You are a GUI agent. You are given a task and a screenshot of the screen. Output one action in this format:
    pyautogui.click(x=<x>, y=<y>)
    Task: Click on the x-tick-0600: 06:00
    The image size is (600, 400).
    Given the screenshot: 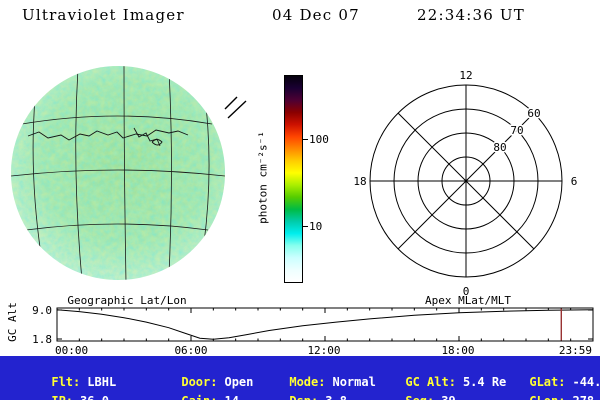 What is the action you would take?
    pyautogui.click(x=191, y=350)
    